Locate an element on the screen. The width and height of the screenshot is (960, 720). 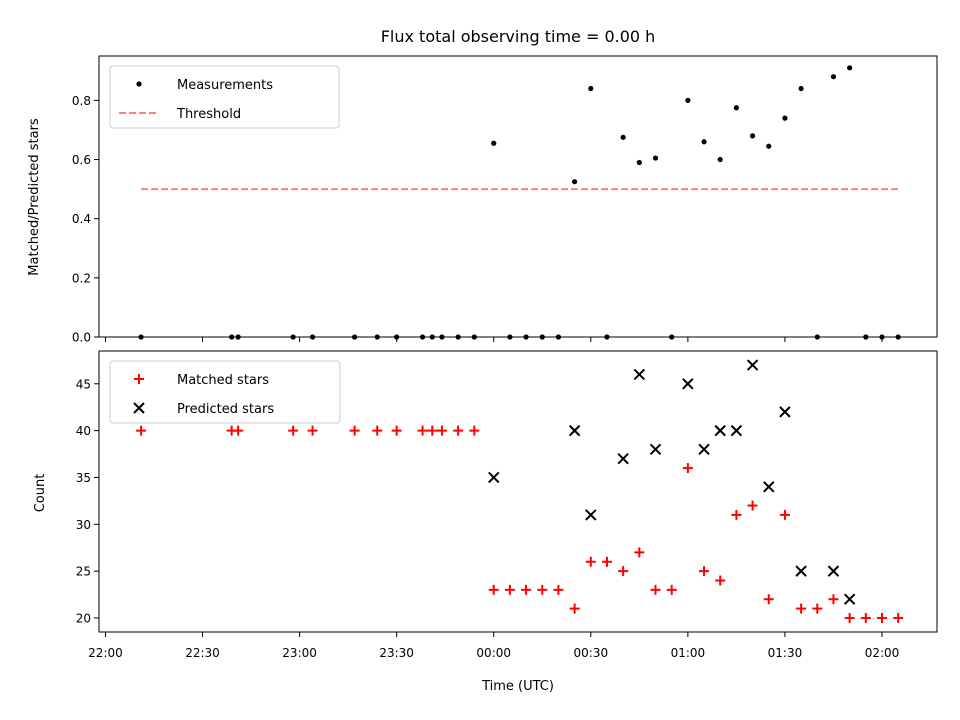
y-tick-label: 0.0 is located at coordinates (81, 338).